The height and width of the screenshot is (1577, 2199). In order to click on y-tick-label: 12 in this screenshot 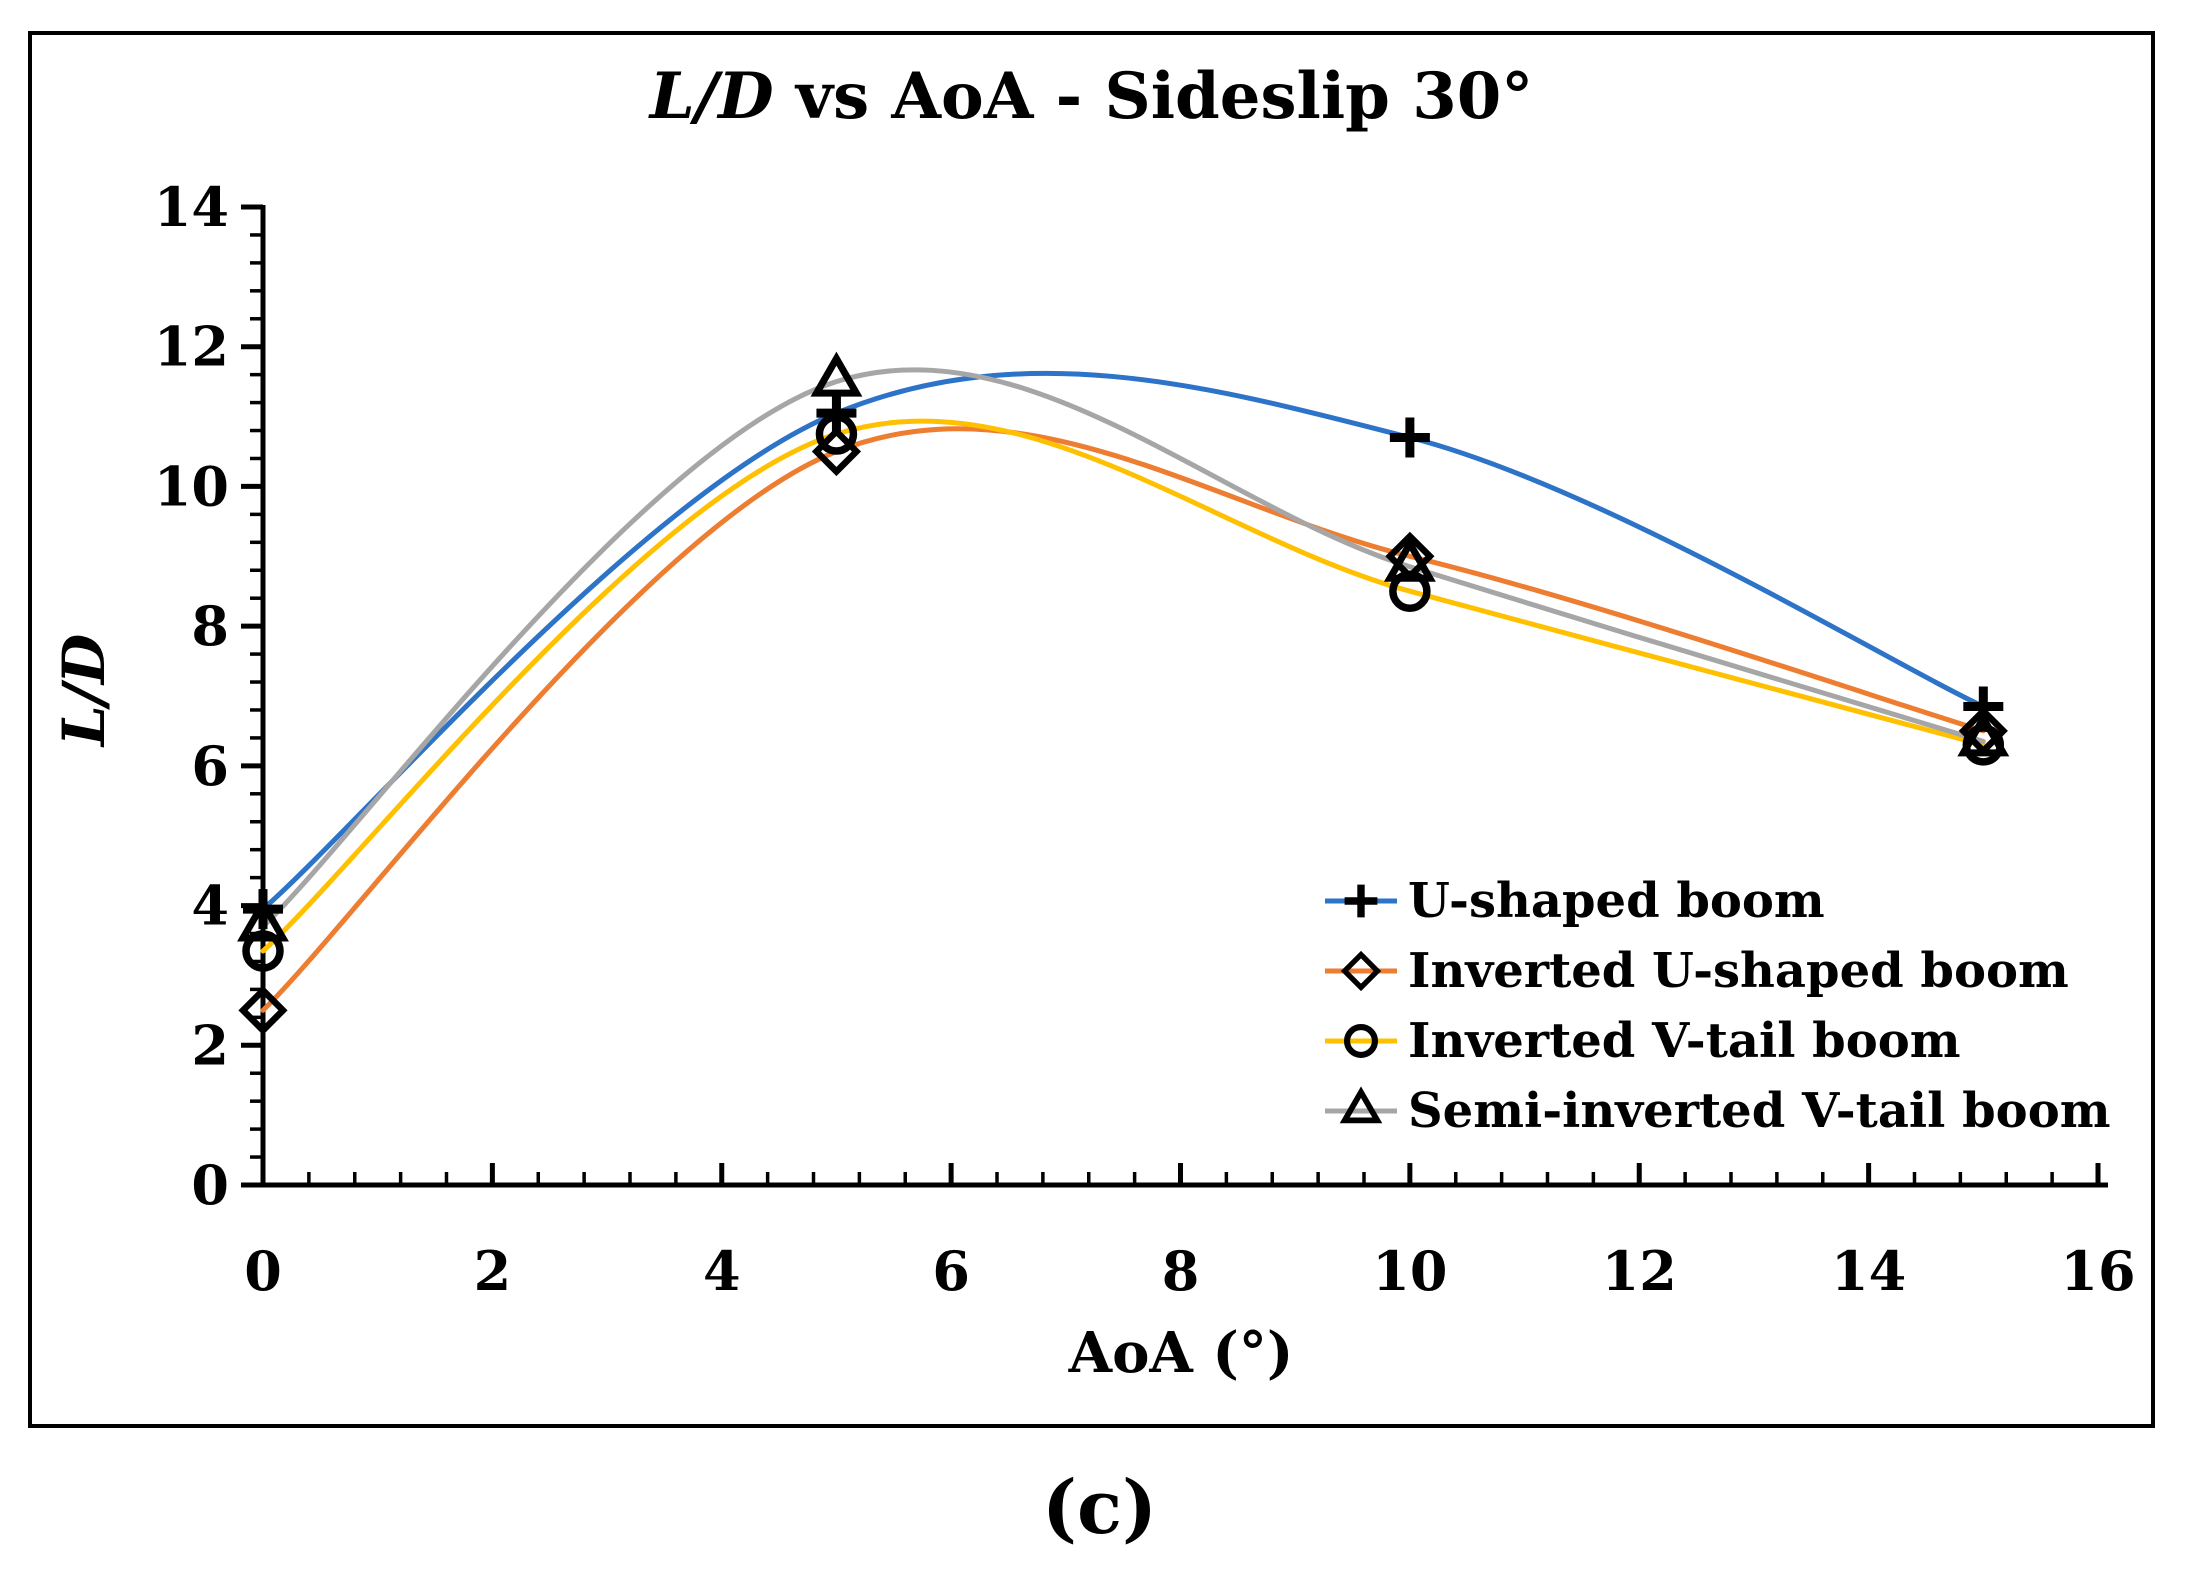, I will do `click(191, 347)`.